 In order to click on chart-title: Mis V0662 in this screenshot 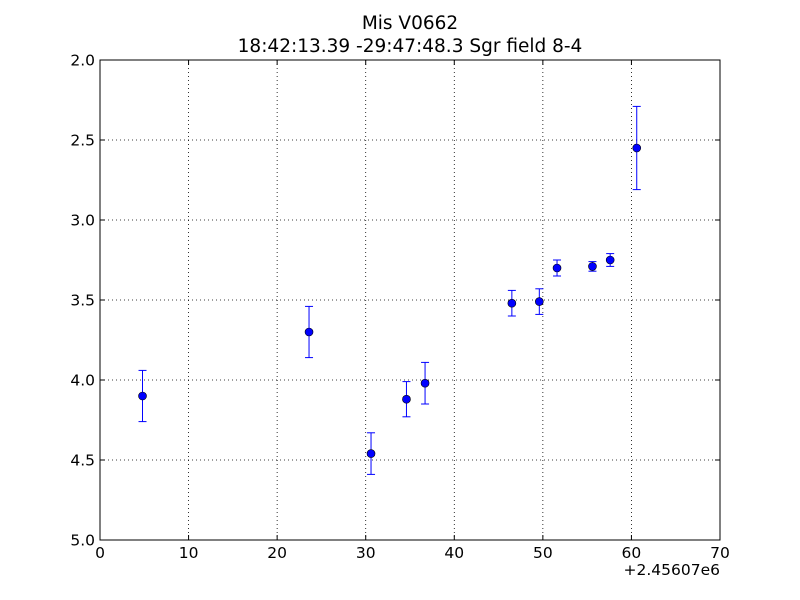, I will do `click(410, 23)`.